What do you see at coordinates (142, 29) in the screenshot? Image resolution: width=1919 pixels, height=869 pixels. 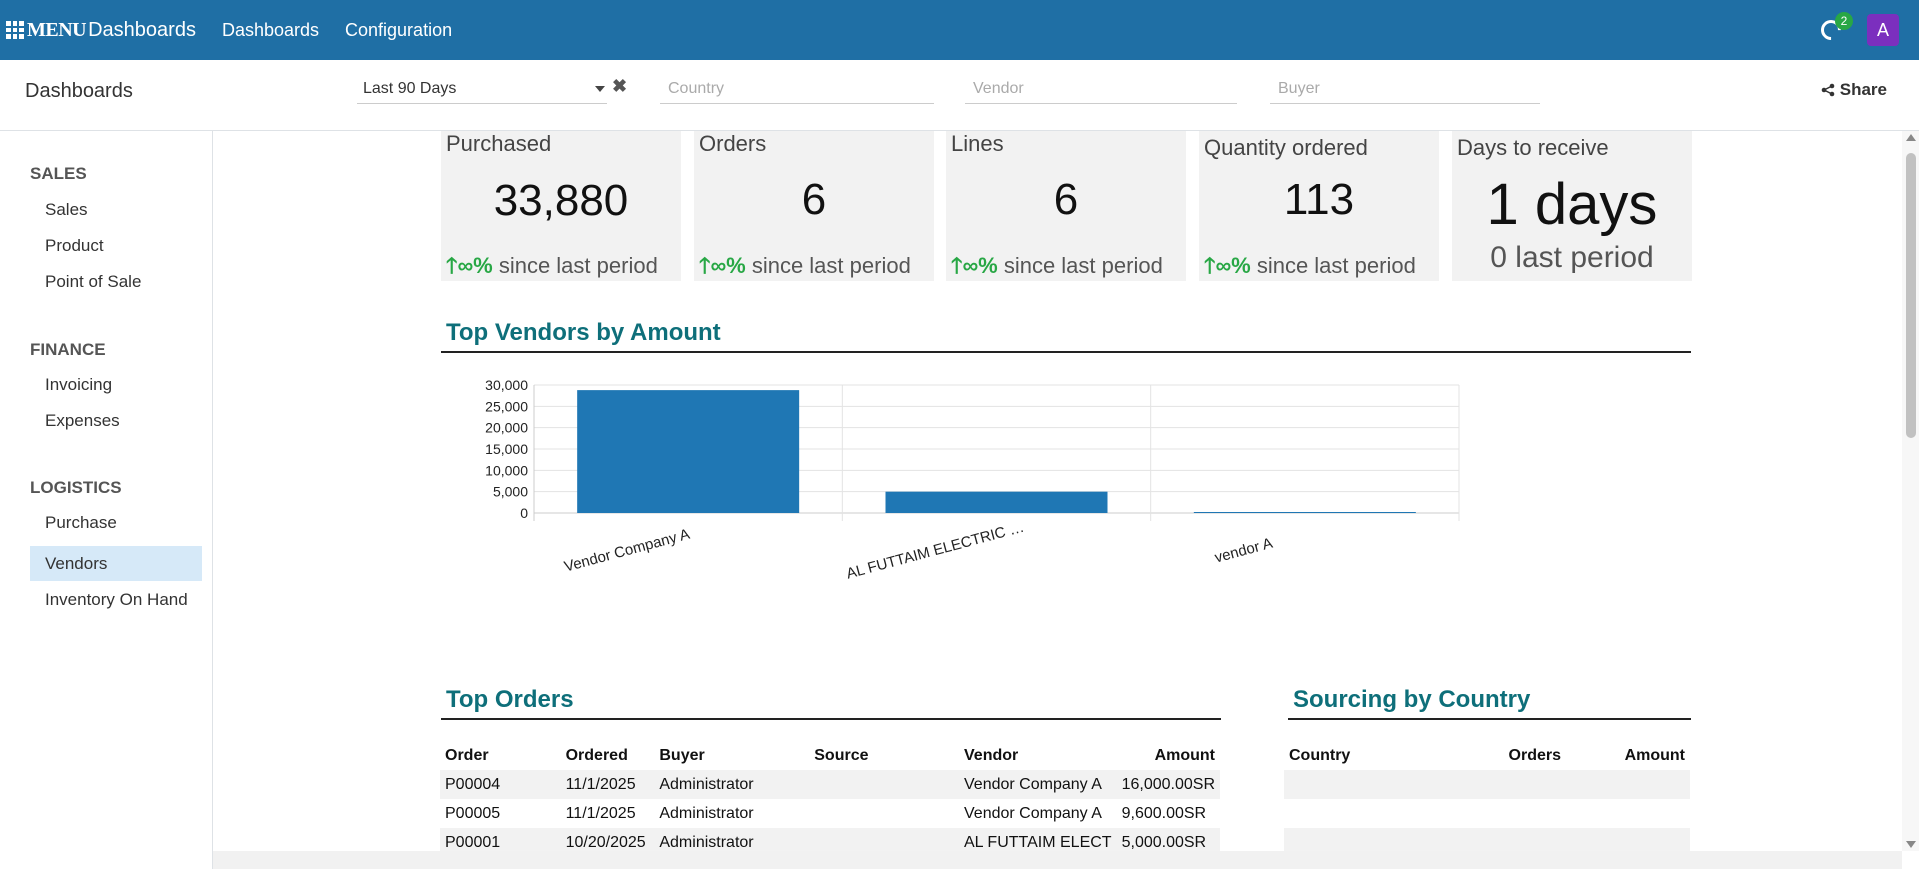 I see `app-name: Dashboards` at bounding box center [142, 29].